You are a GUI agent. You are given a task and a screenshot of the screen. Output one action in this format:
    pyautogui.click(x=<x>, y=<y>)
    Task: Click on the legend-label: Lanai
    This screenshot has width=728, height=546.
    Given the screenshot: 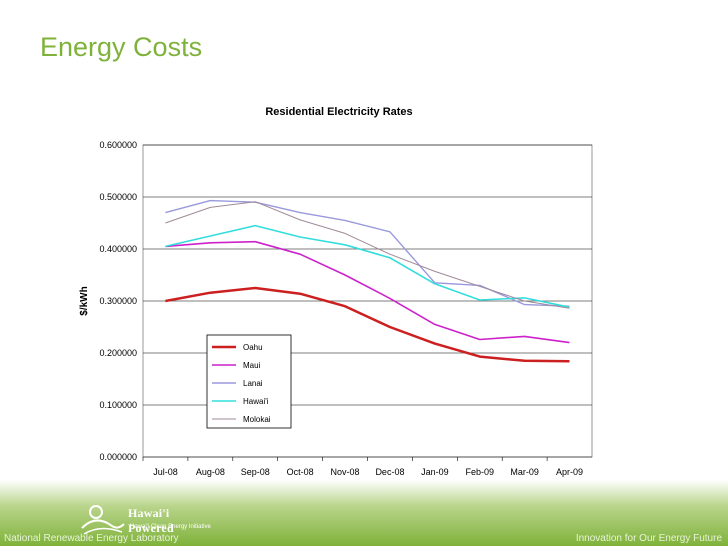 What is the action you would take?
    pyautogui.click(x=253, y=383)
    